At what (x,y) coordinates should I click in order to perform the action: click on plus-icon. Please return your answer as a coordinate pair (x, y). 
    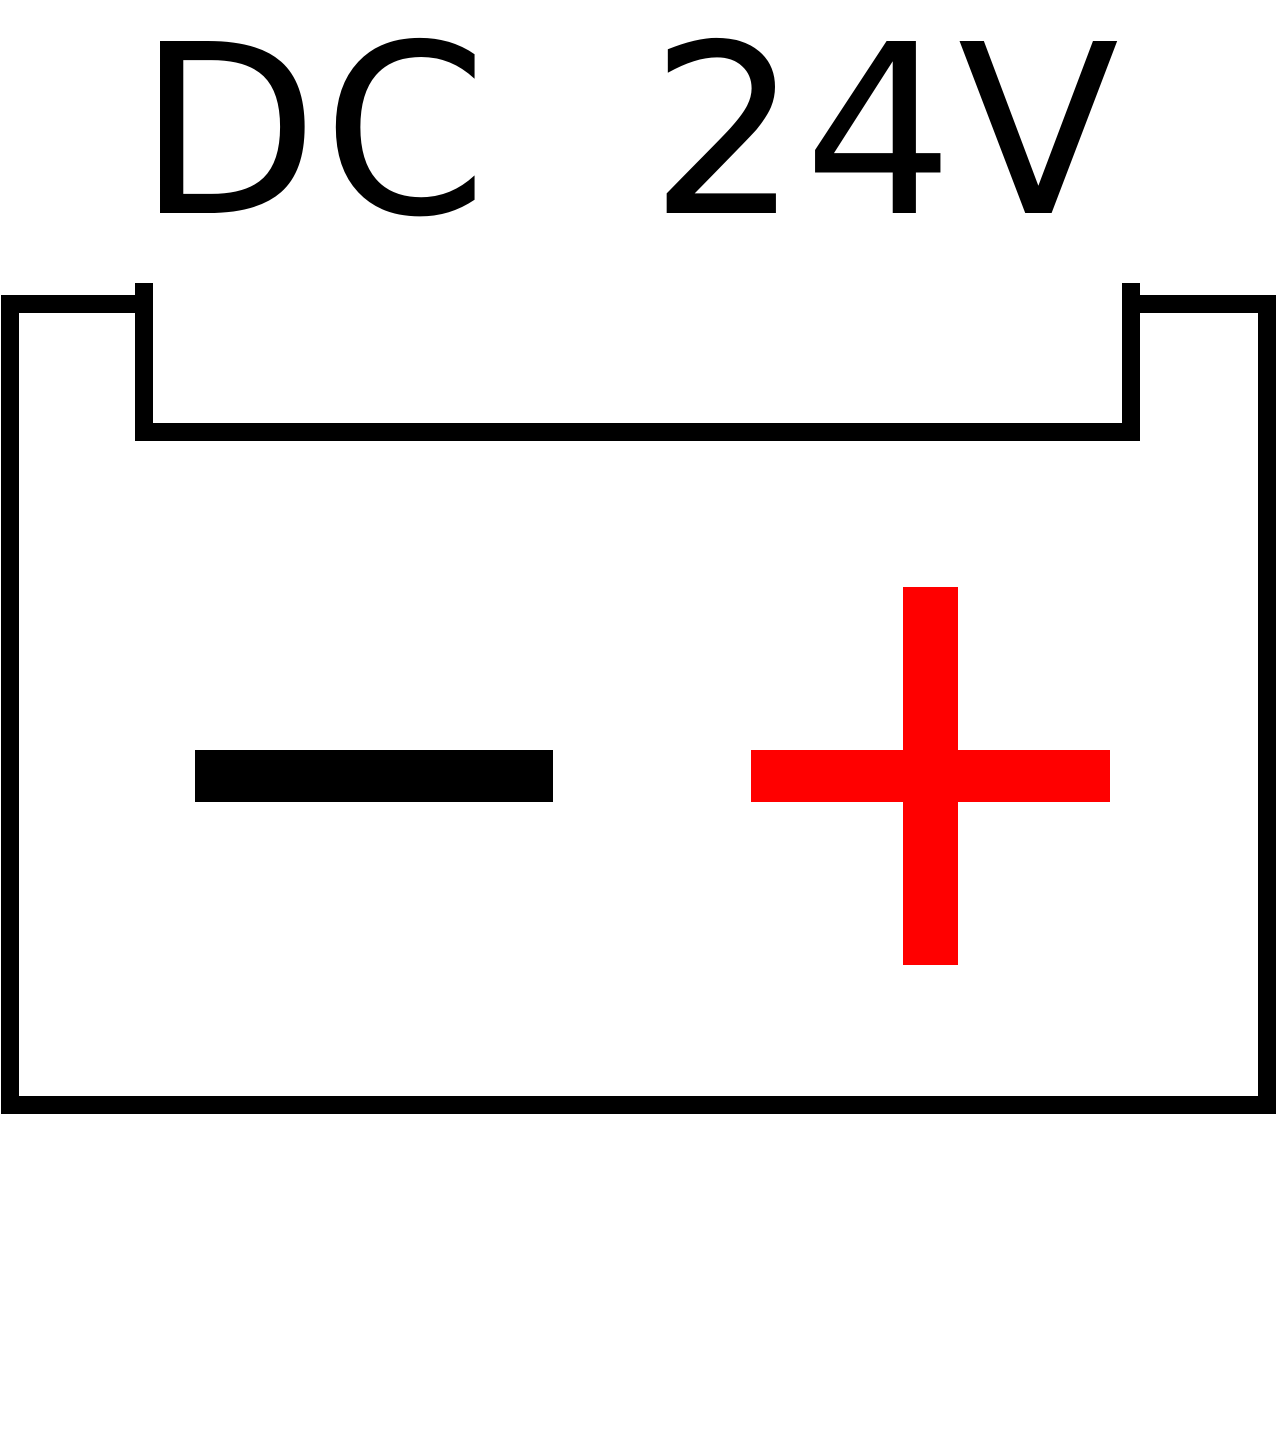
    Looking at the image, I should click on (930, 776).